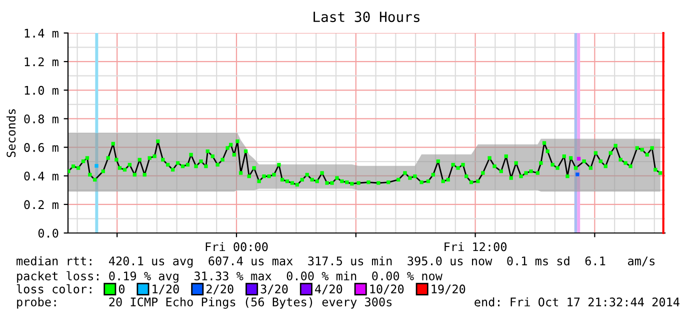 This screenshot has width=697, height=321. What do you see at coordinates (41, 90) in the screenshot?
I see `y-tick-label: 1.0 m` at bounding box center [41, 90].